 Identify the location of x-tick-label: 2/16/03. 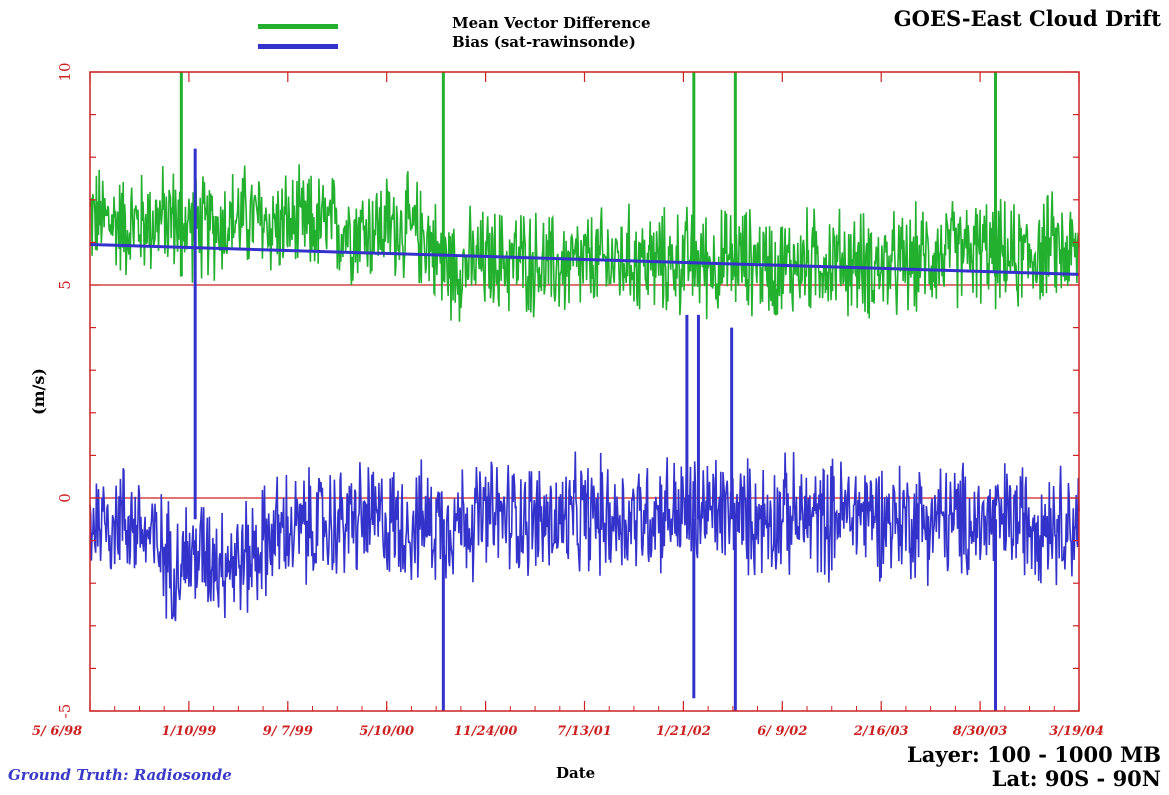
(881, 731).